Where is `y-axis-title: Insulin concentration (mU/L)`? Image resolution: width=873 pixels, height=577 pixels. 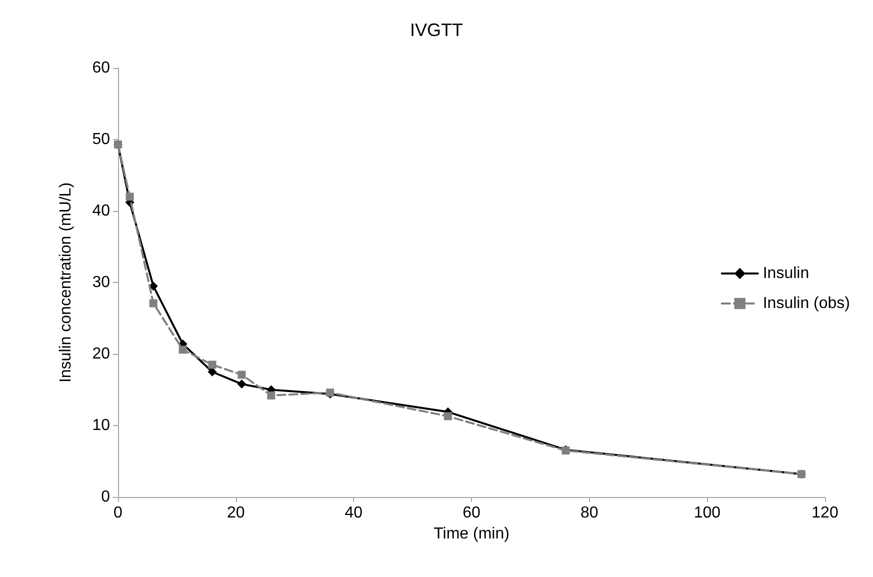 y-axis-title: Insulin concentration (mU/L) is located at coordinates (66, 282).